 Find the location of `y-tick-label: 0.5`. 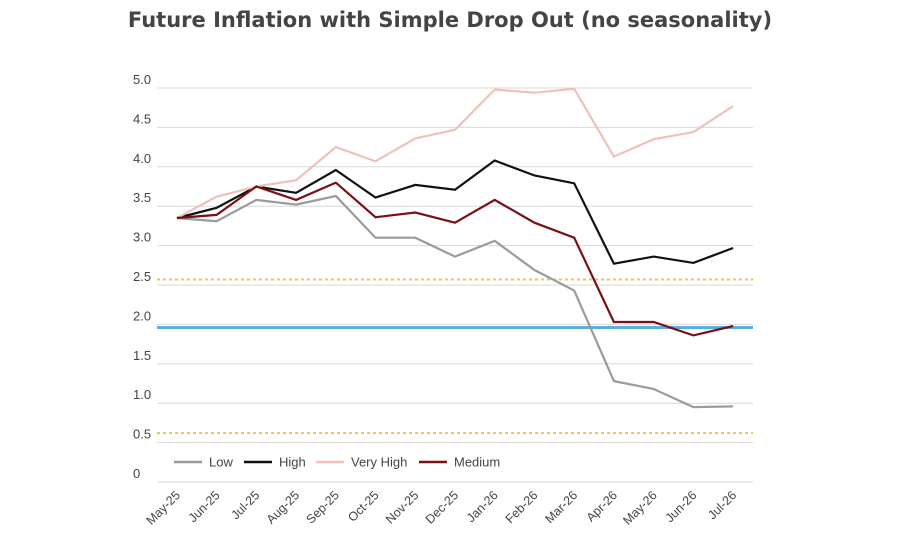

y-tick-label: 0.5 is located at coordinates (142, 434).